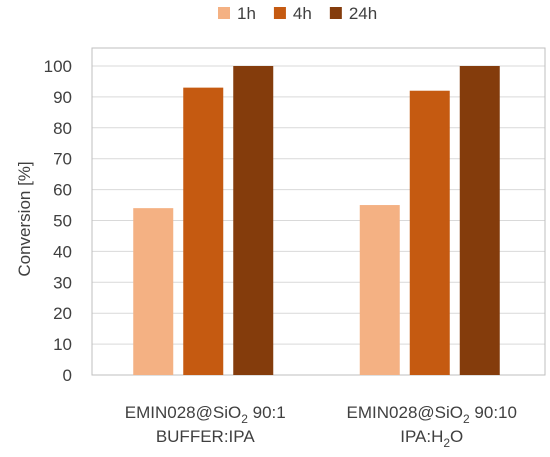 The height and width of the screenshot is (457, 550). I want to click on y-tick-label: 30, so click(62, 282).